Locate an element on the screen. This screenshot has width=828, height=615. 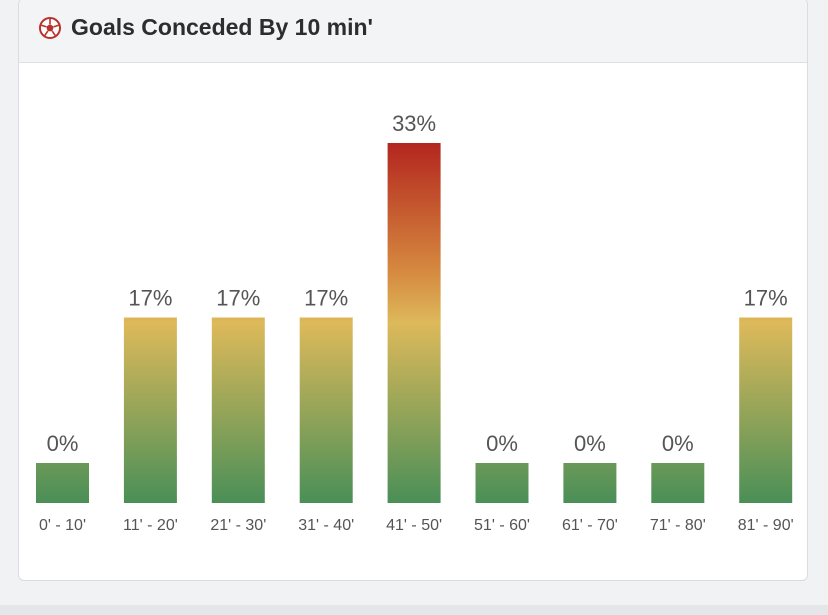
category-label-6: 61' - 70' is located at coordinates (590, 525).